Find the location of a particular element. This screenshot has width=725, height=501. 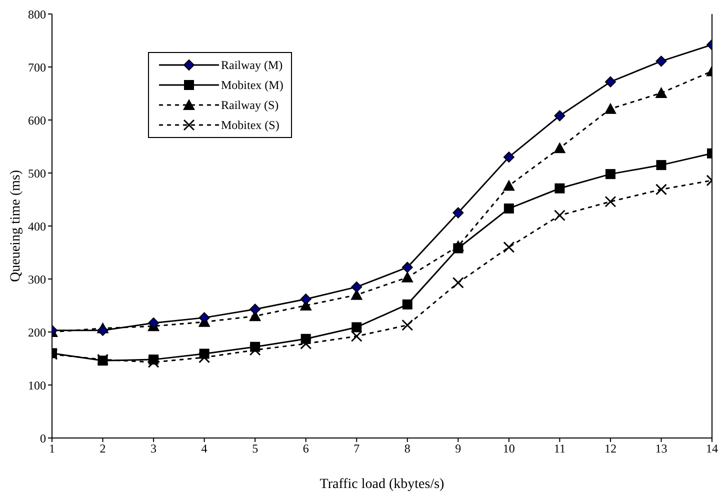

y-tick-label: 800 is located at coordinates (37, 14).